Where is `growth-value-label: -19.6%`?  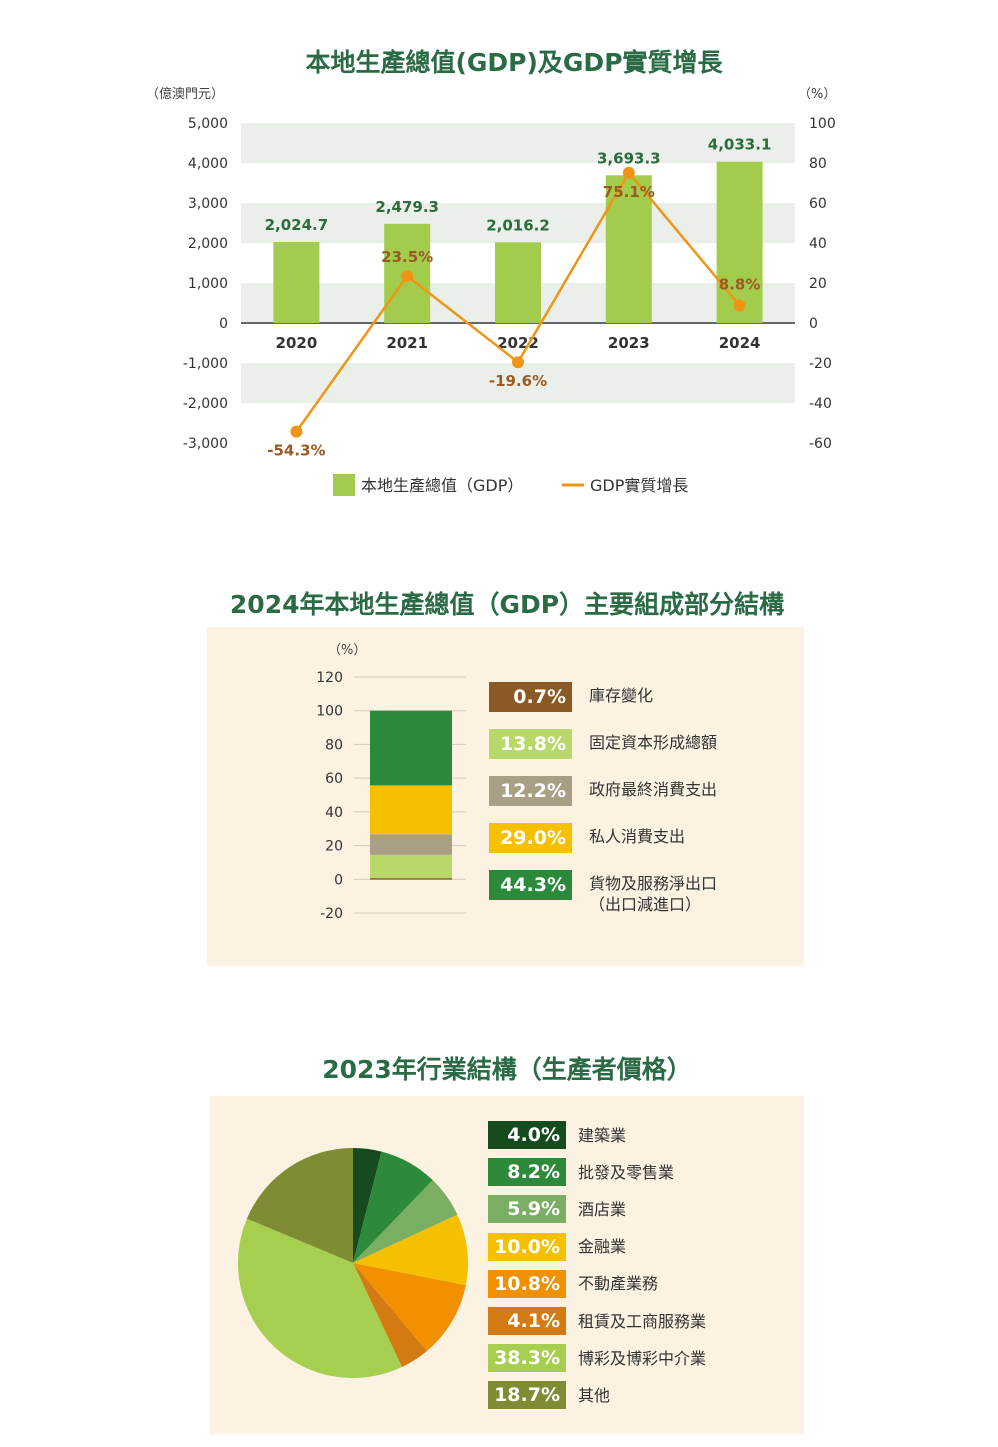 growth-value-label: -19.6% is located at coordinates (518, 381).